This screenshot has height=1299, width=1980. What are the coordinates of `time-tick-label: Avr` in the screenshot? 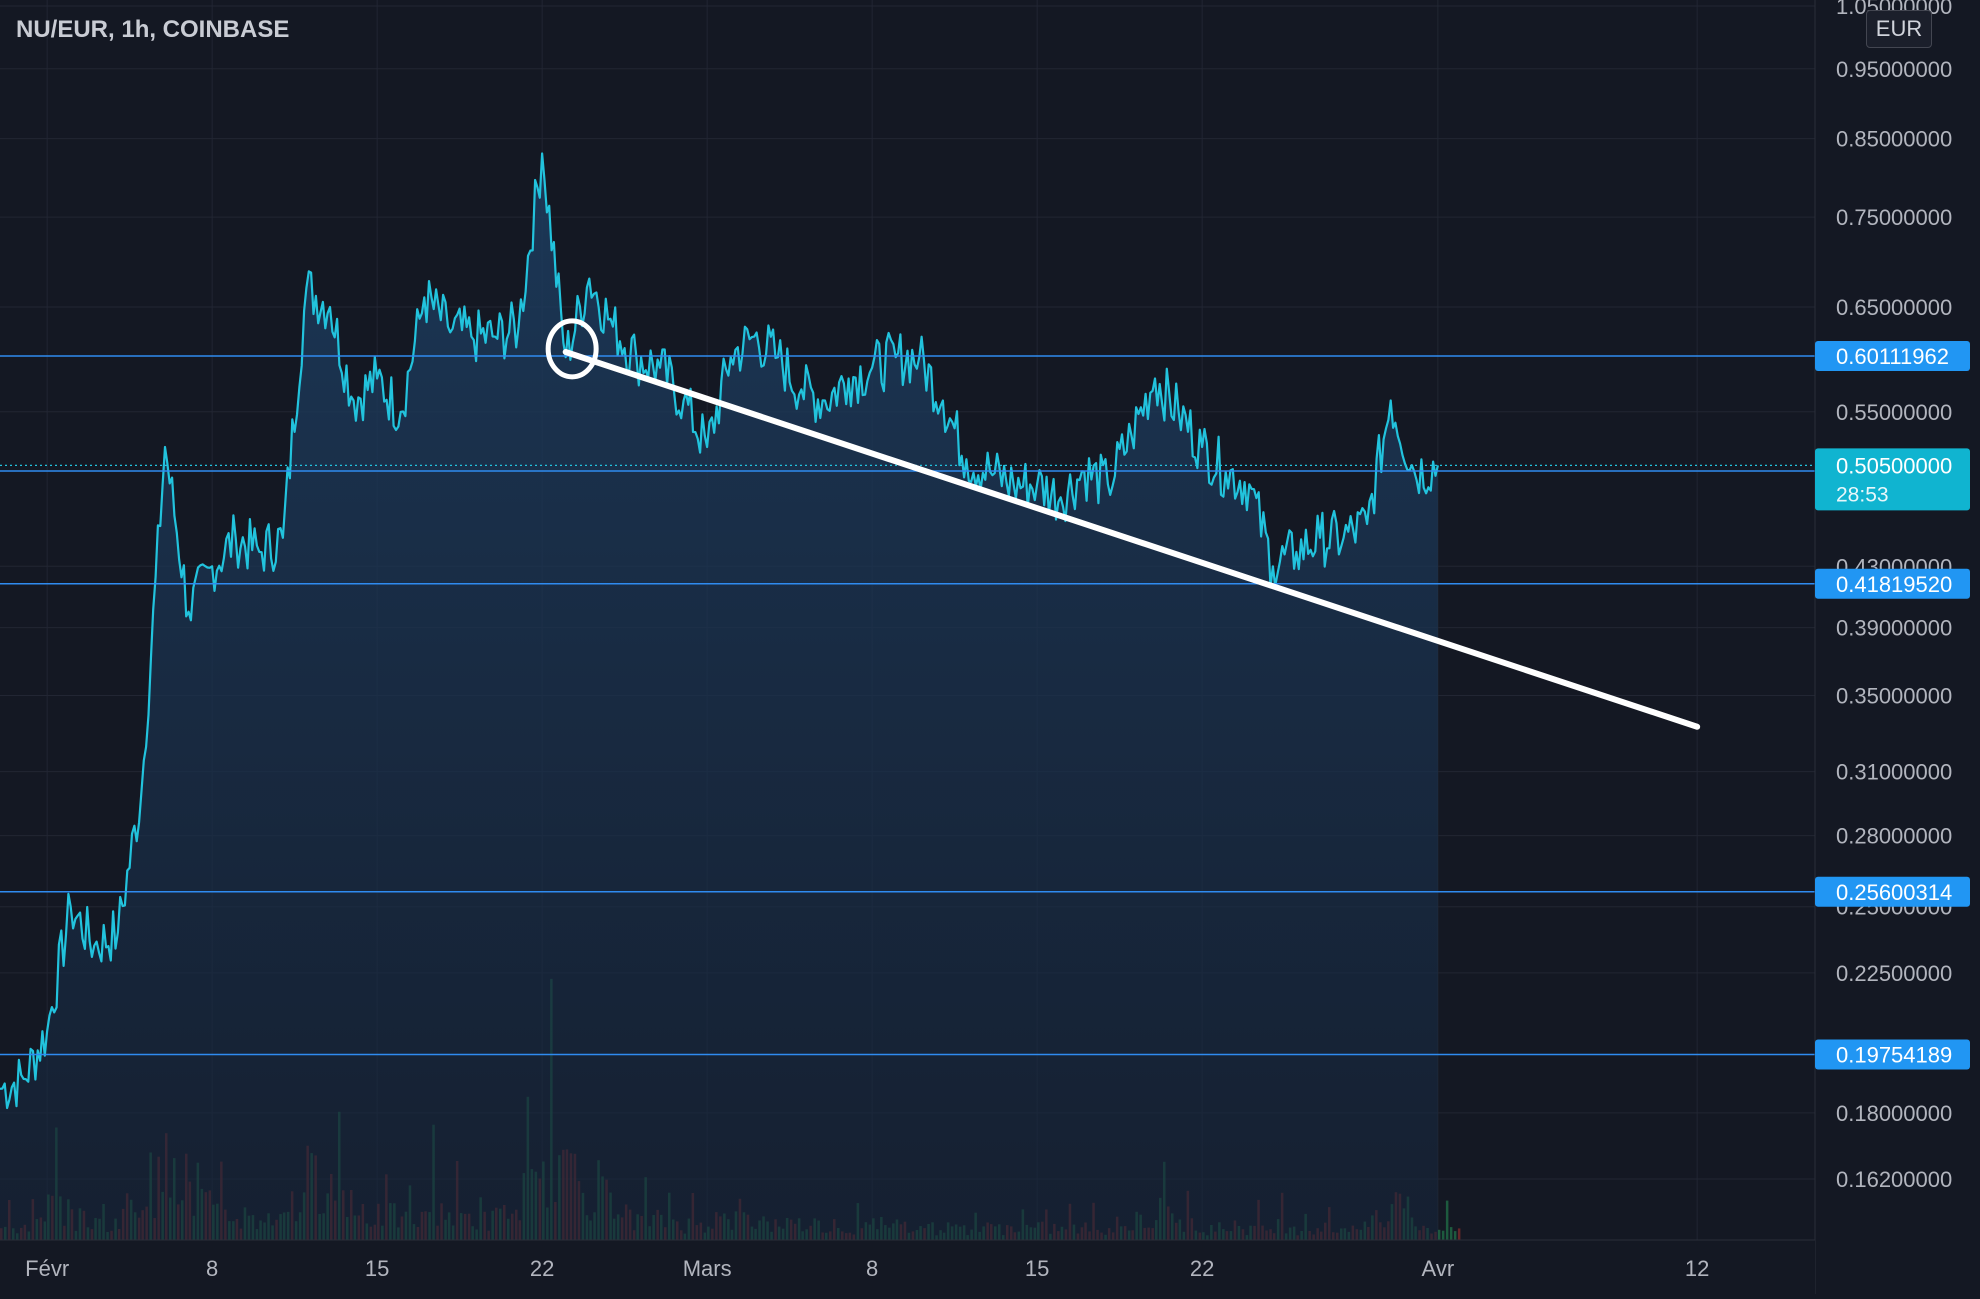 It's located at (1438, 1268).